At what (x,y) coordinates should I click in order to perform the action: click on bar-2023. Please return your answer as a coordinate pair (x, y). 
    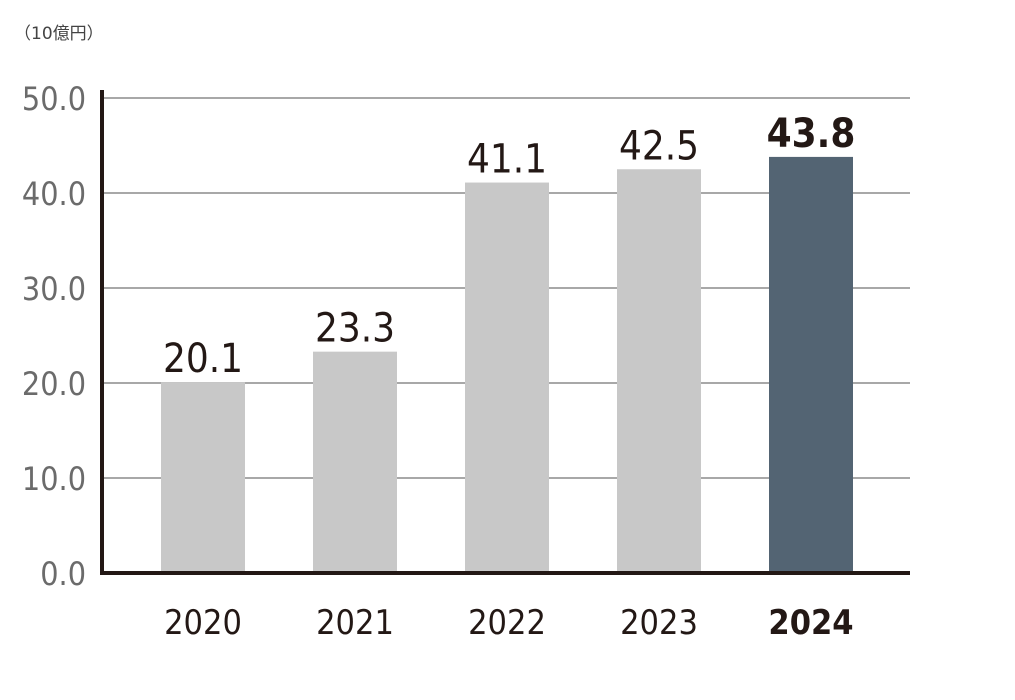
    Looking at the image, I should click on (659, 371).